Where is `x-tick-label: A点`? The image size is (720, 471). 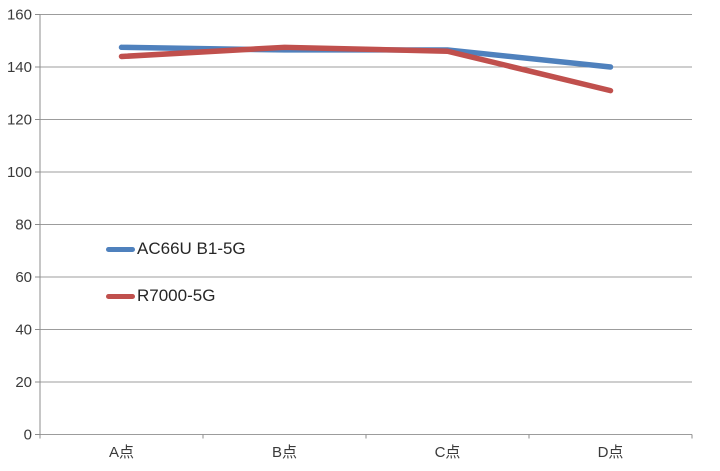
x-tick-label: A点 is located at coordinates (121, 452).